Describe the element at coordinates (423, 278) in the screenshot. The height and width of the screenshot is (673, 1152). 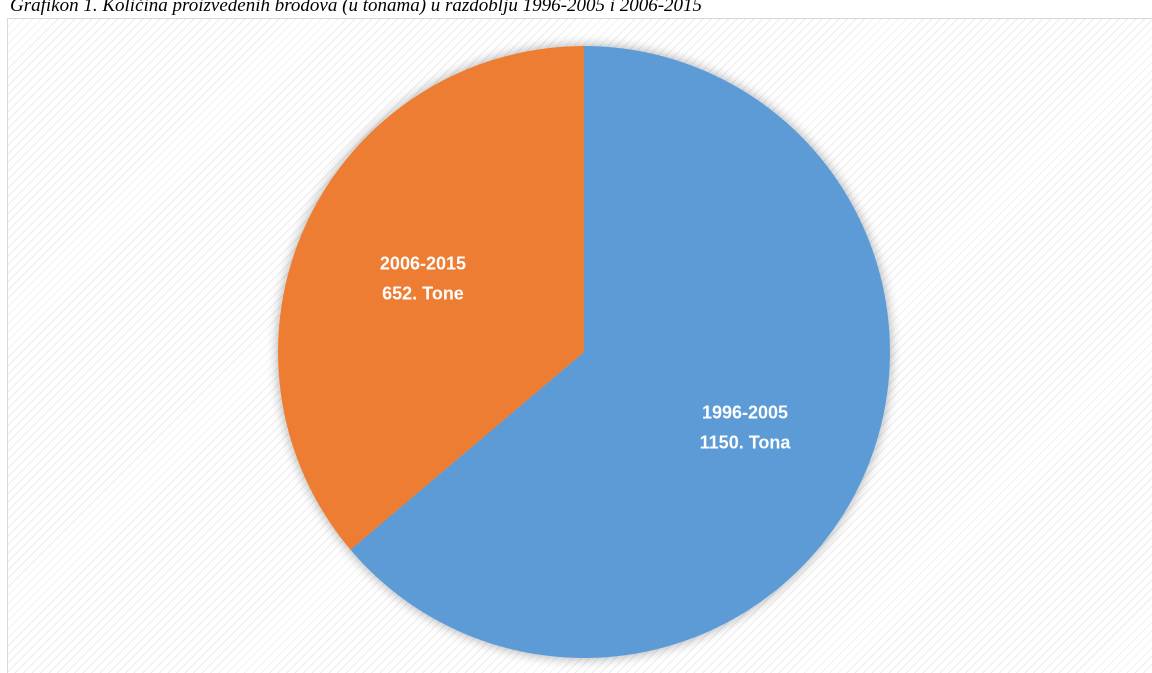
I see `pie-slice-label: 2006-2015 652. Tone` at that location.